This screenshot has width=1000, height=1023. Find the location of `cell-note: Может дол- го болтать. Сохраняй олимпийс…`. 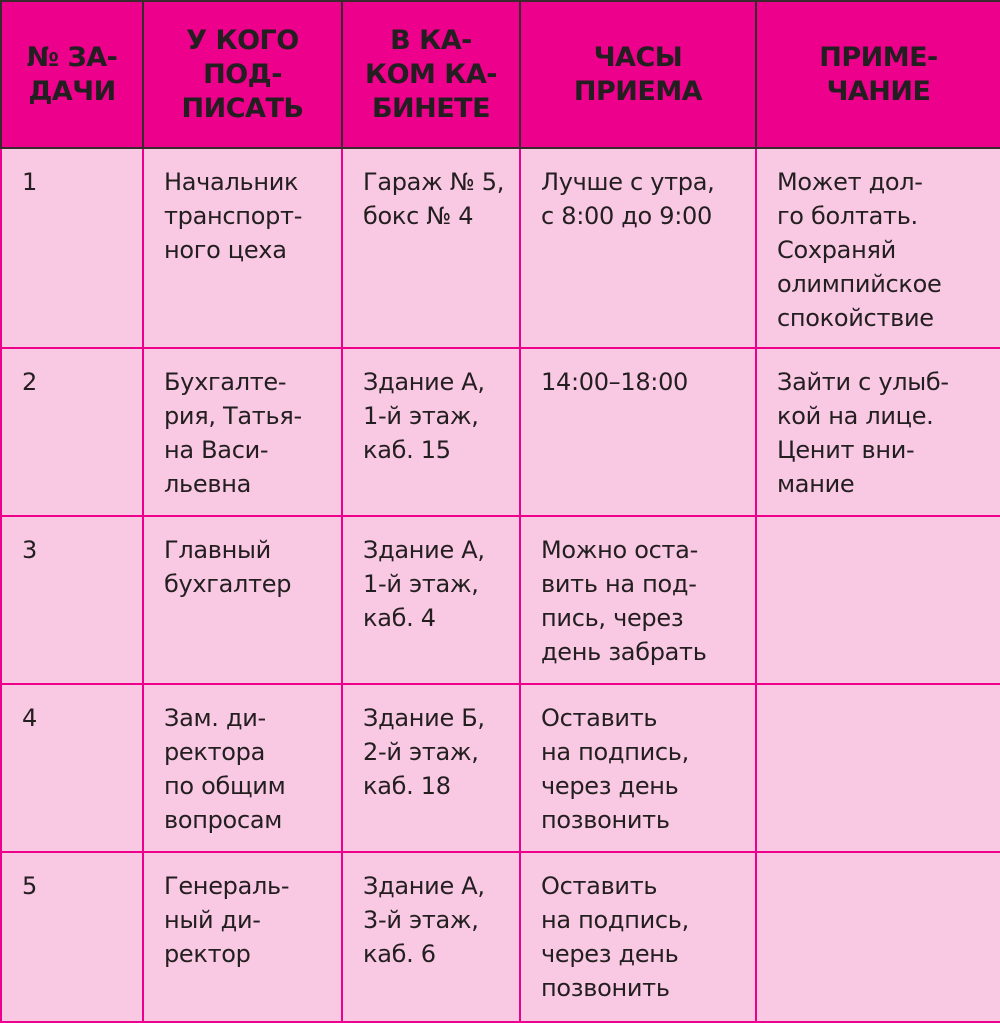

cell-note: Может дол- го болтать. Сохраняй олимпийс… is located at coordinates (877, 248).